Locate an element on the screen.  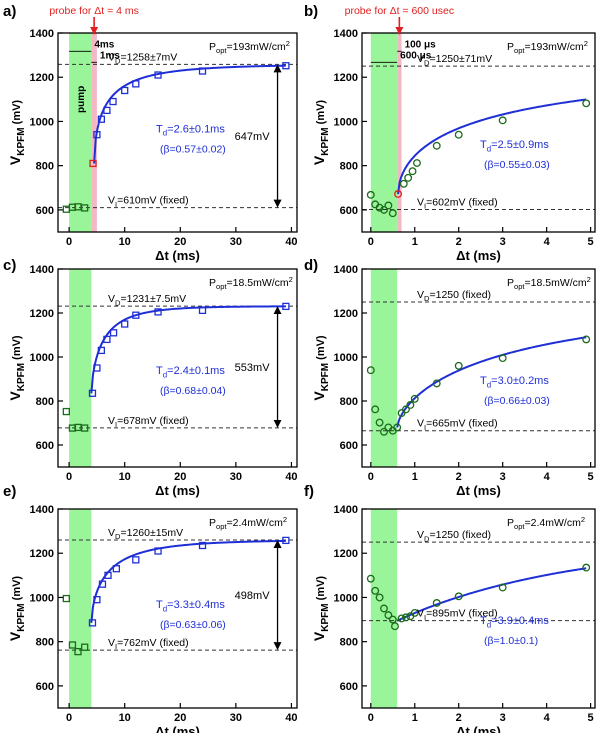
amplitude-label: 647mV is located at coordinates (253, 137).